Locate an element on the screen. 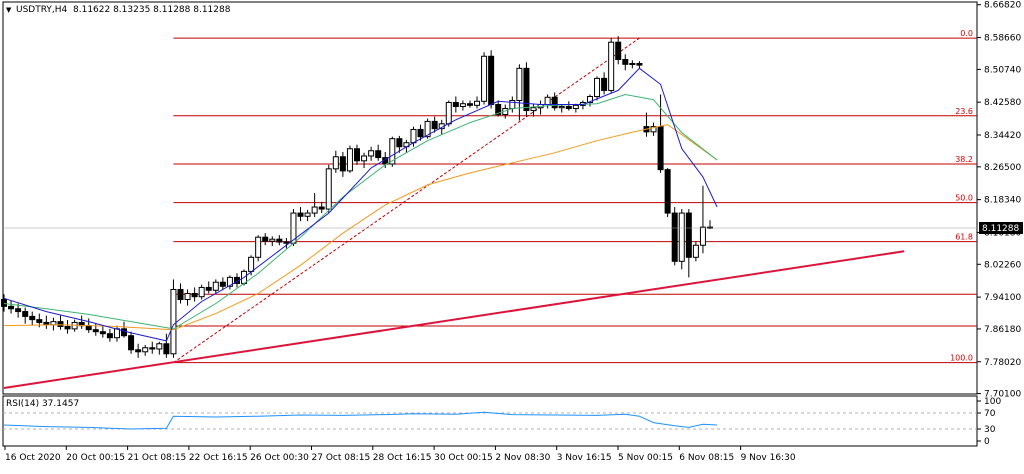 The image size is (1024, 474). symbol-label: USDTRY,H4 is located at coordinates (42, 10).